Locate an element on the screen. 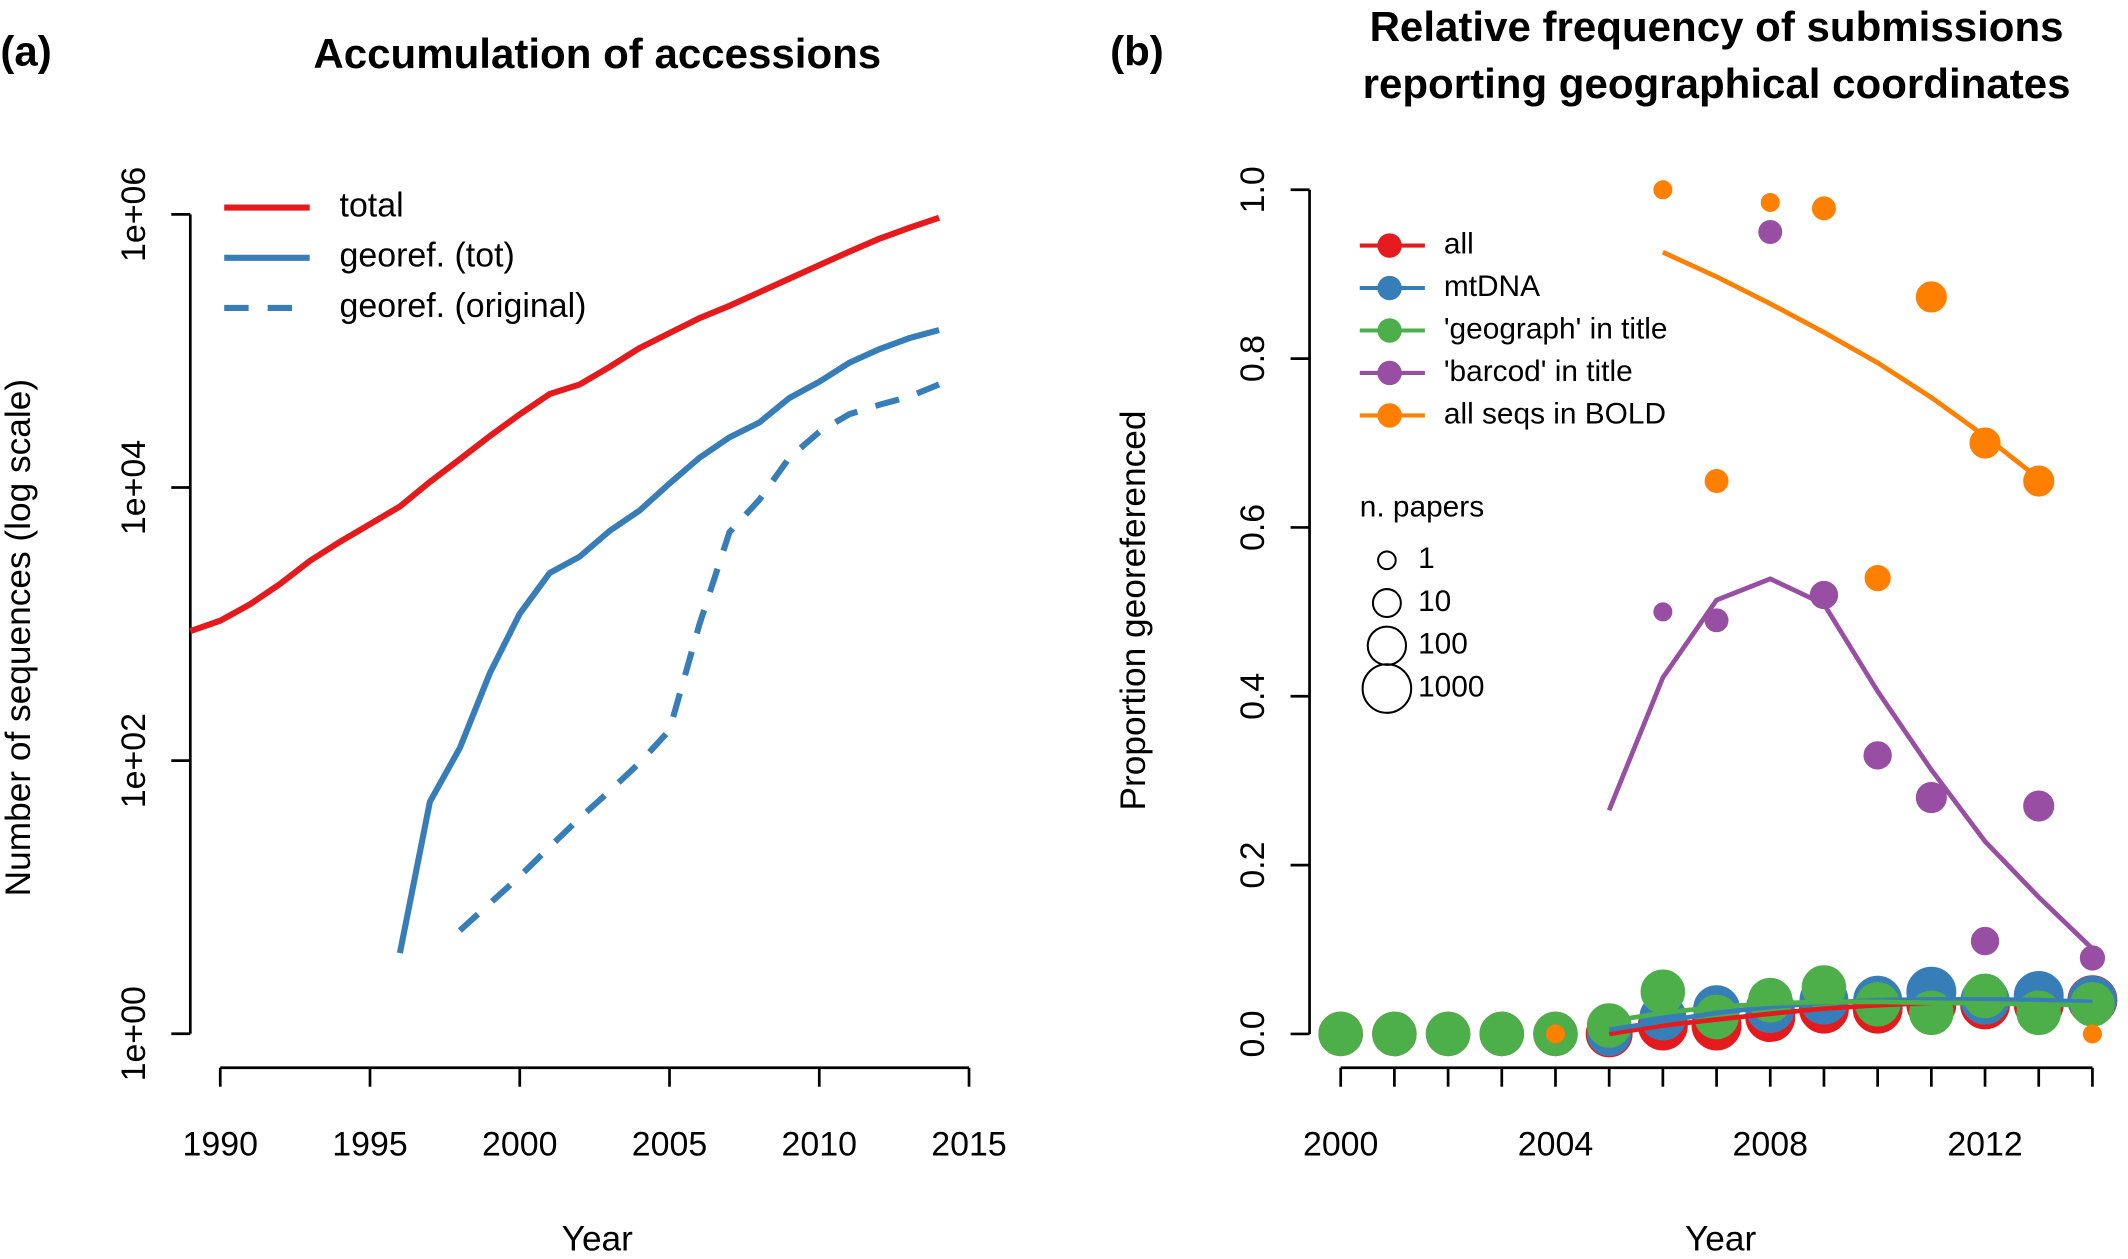 The image size is (2128, 1259). chart-title: Accumulation of accessions is located at coordinates (597, 53).